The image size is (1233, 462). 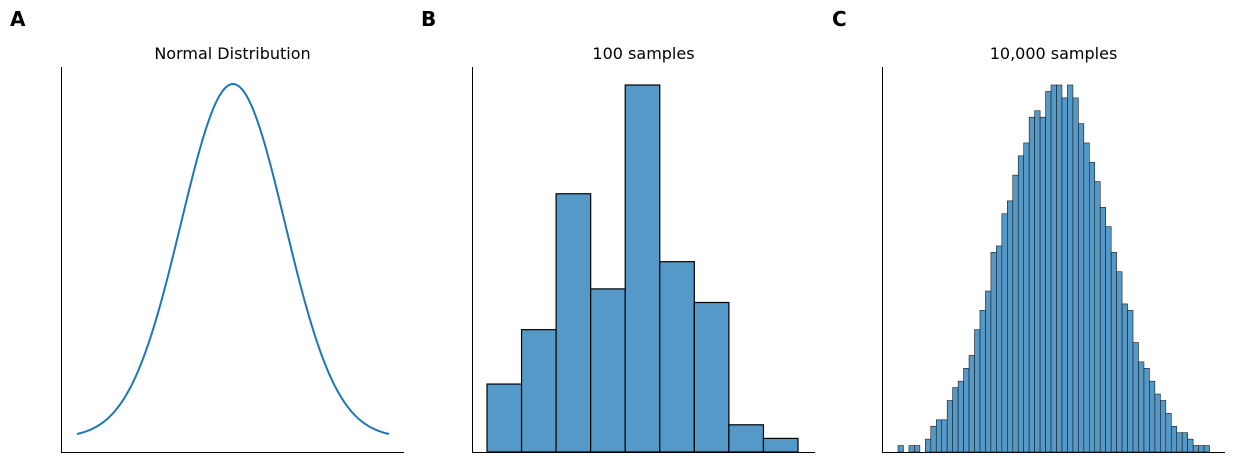 What do you see at coordinates (1053, 53) in the screenshot?
I see `chart-title-c: 10,000 samples` at bounding box center [1053, 53].